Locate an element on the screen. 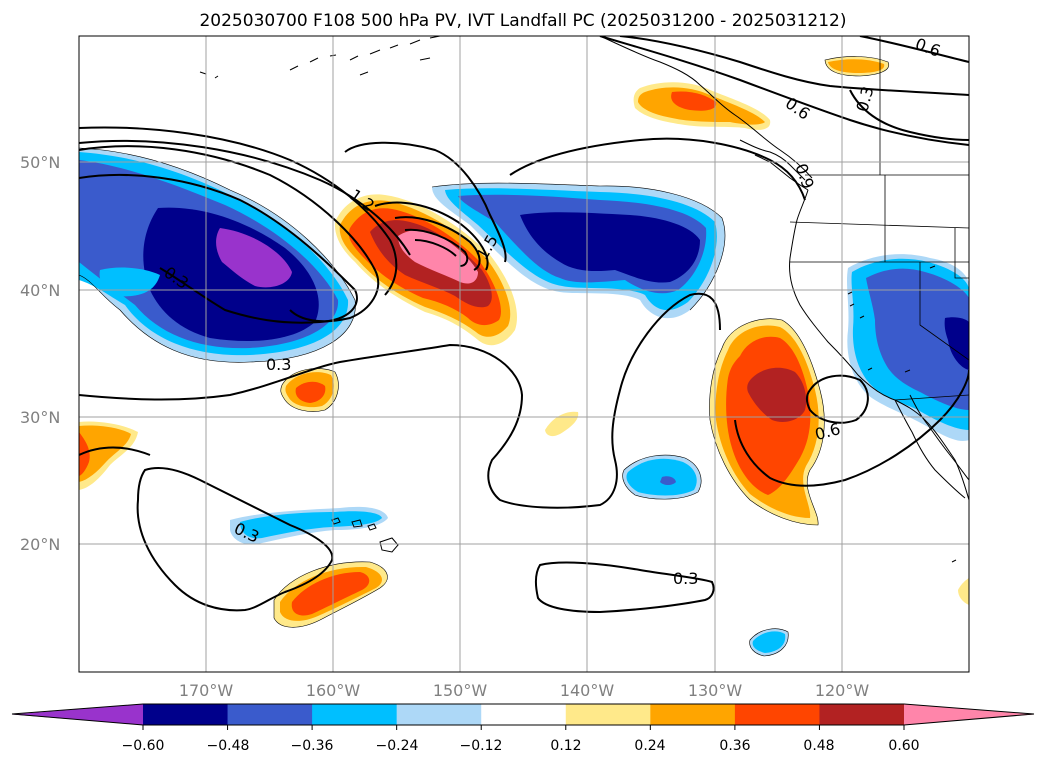  contour-label-0-3-southcentral: 0.3 is located at coordinates (685, 578).